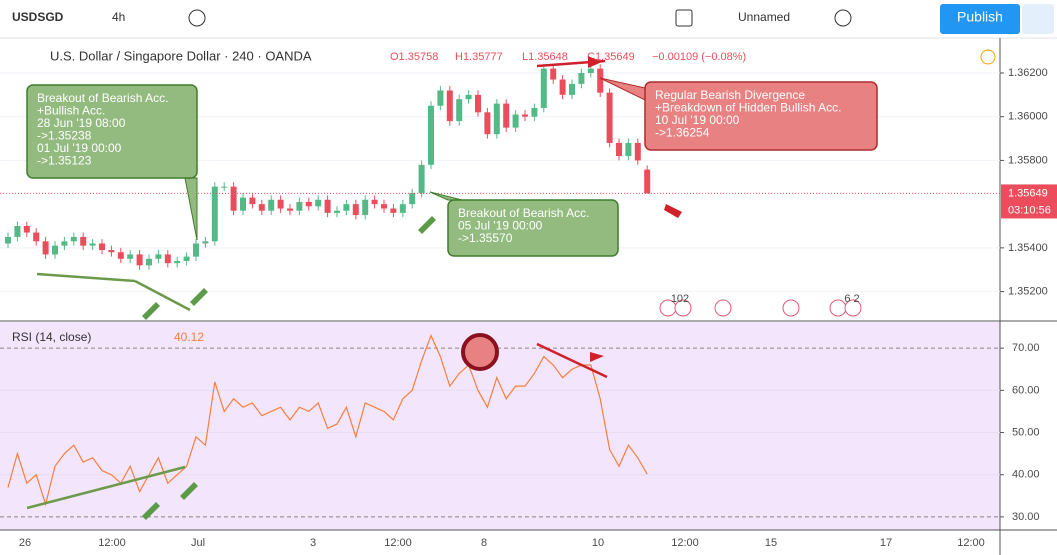  I want to click on y-tick-label: 1.36200, so click(1028, 73).